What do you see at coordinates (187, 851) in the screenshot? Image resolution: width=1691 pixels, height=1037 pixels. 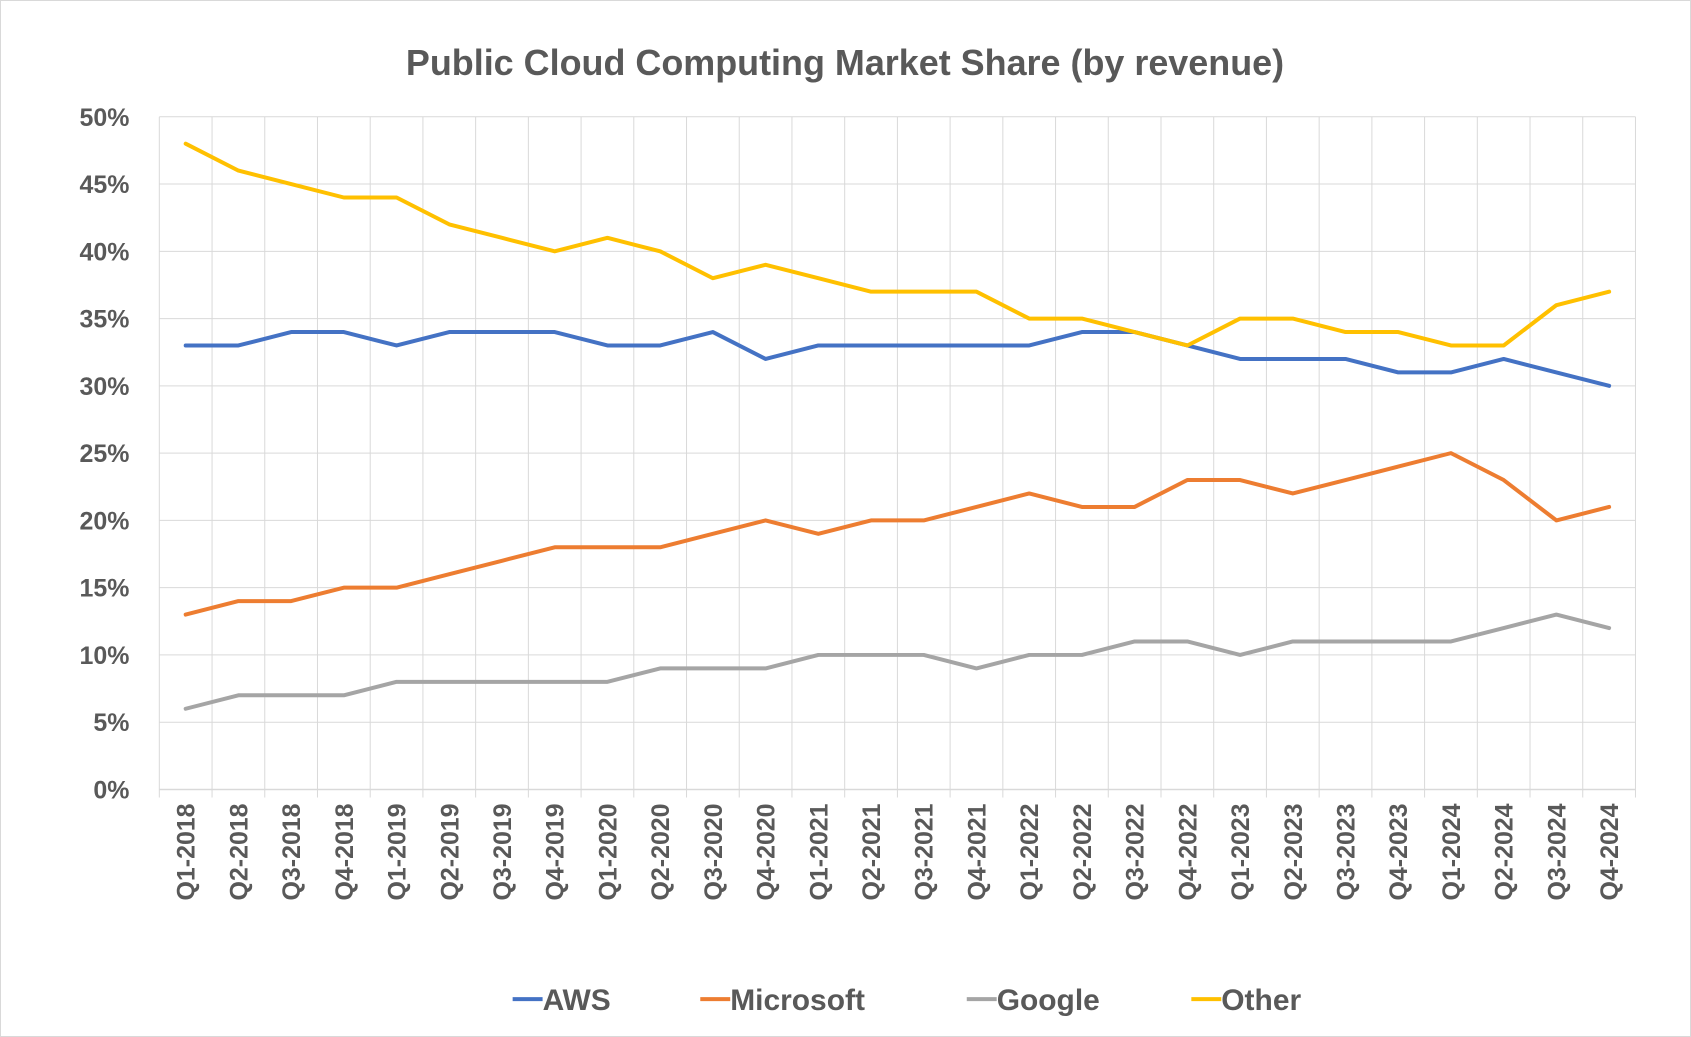 I see `x-tick-label: Q1-2018` at bounding box center [187, 851].